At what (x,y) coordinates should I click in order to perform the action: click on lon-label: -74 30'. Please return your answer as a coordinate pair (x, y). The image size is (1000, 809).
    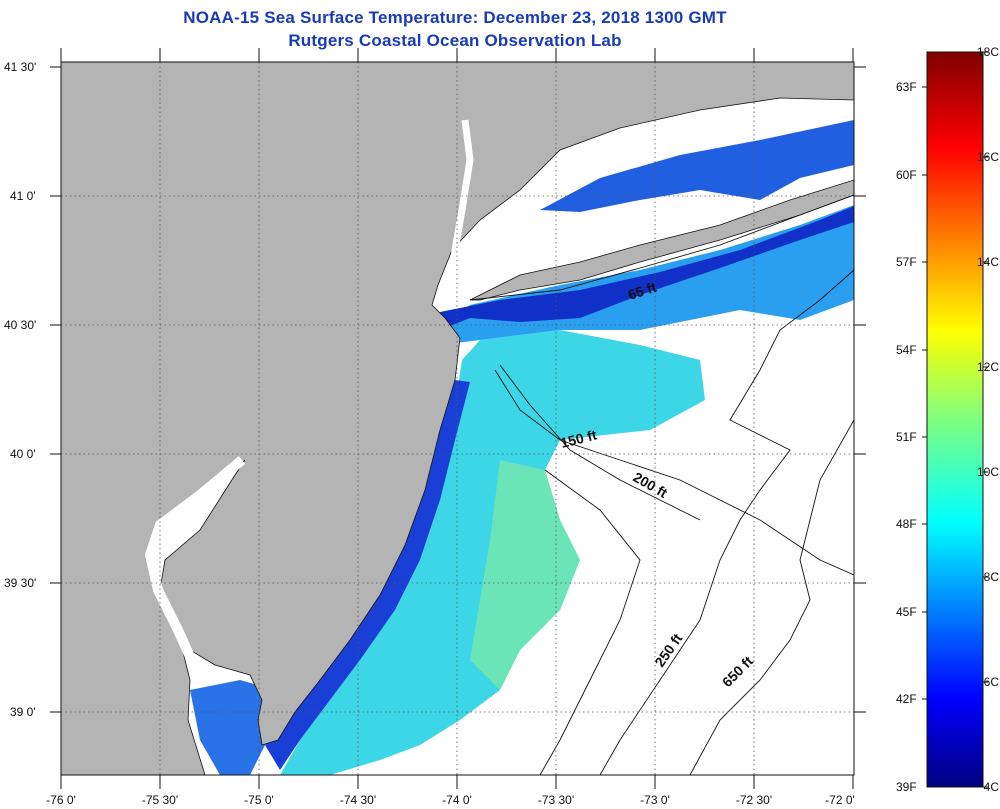
    Looking at the image, I should click on (358, 800).